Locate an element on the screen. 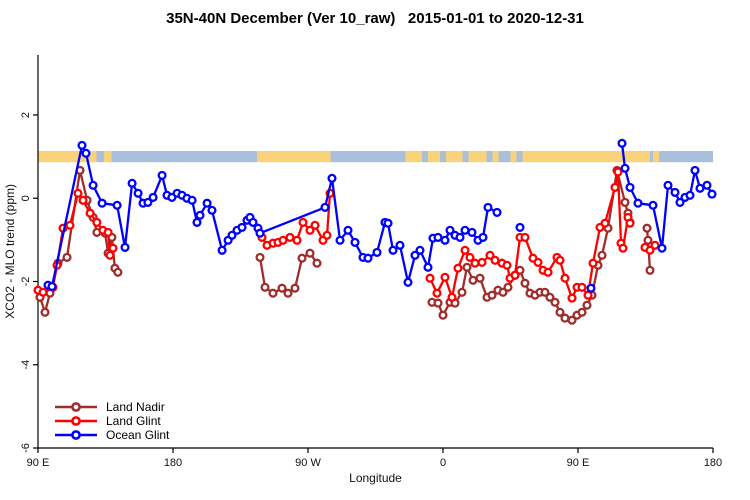  land-nadir-marker-icon is located at coordinates (76, 407).